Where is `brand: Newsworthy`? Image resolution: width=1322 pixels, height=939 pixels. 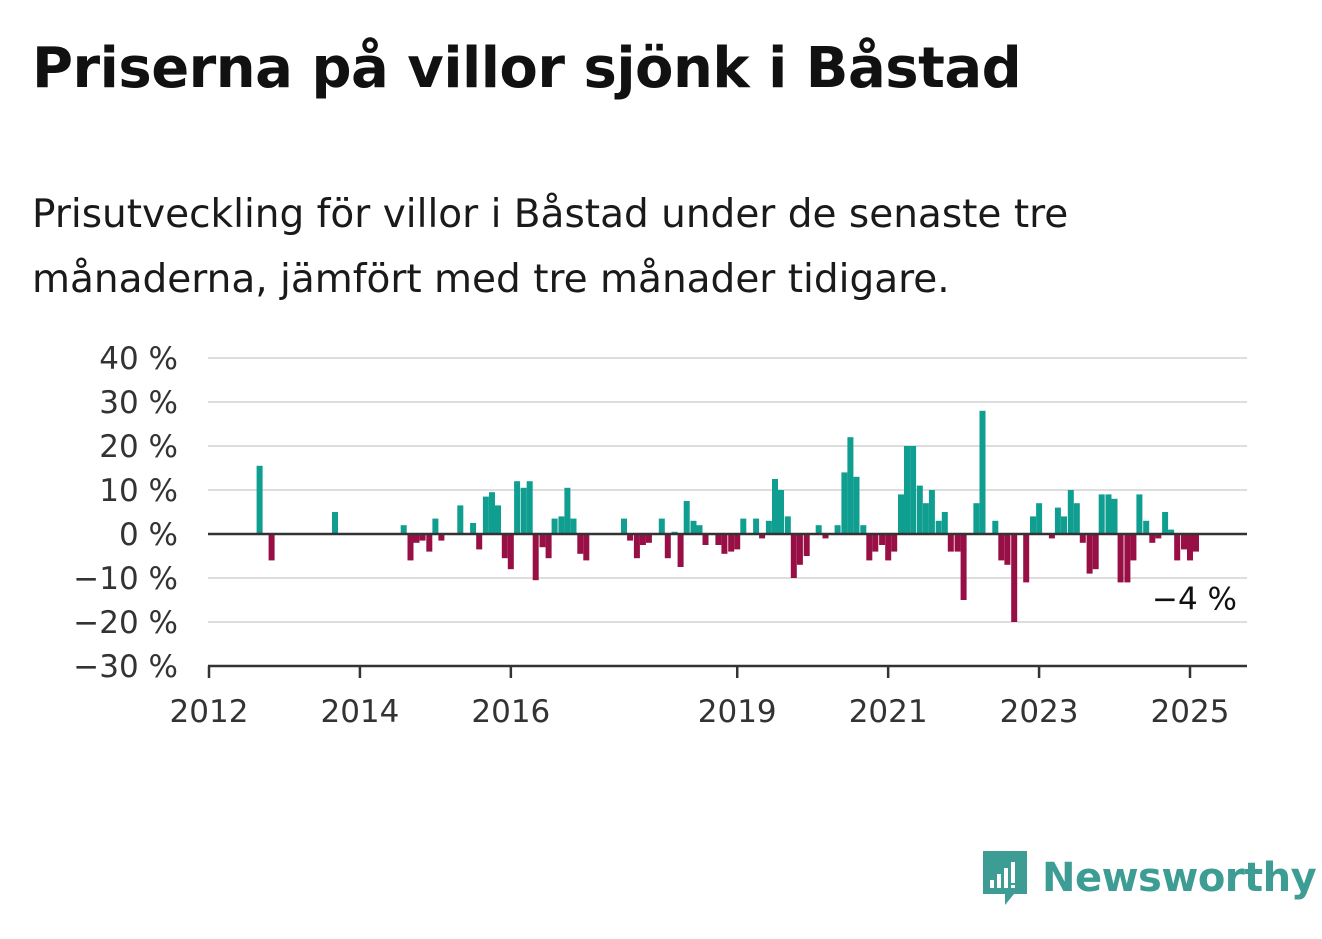 brand: Newsworthy is located at coordinates (1148, 878).